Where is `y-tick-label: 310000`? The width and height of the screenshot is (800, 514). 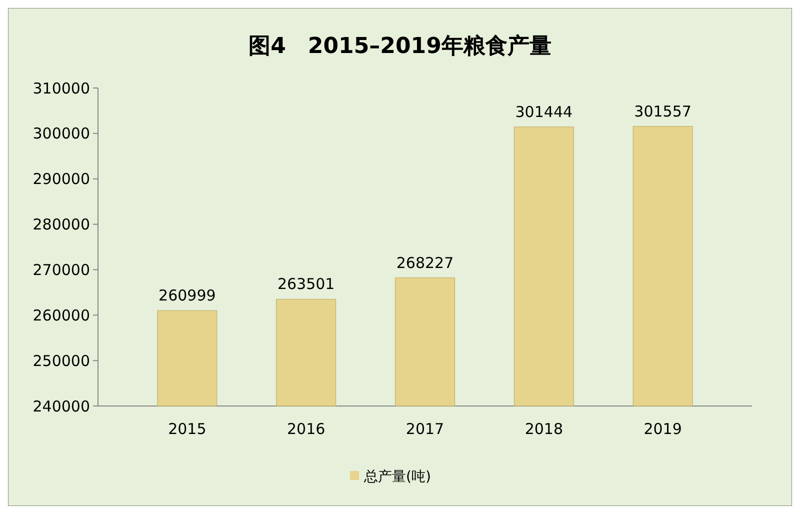 y-tick-label: 310000 is located at coordinates (61, 88).